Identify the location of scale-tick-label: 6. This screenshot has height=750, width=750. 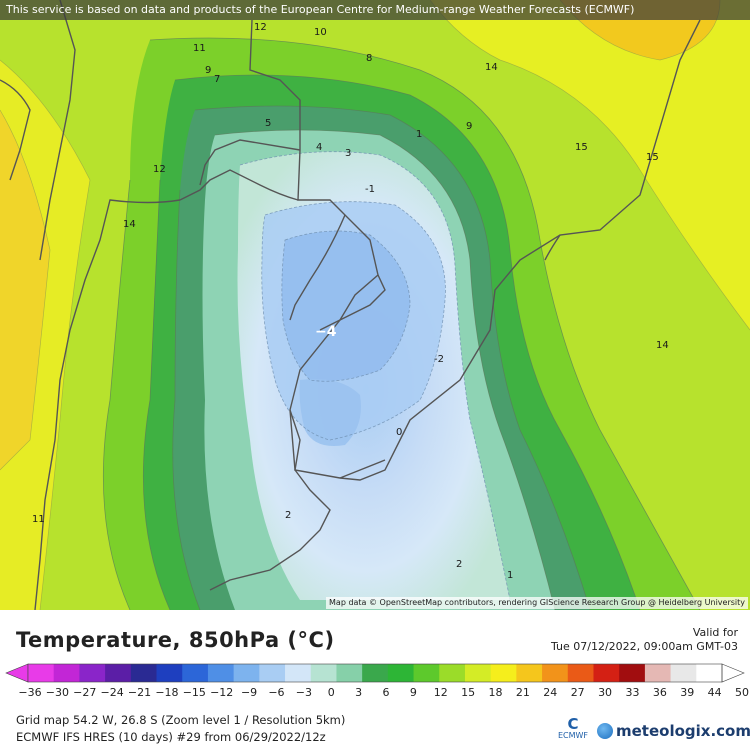
(386, 692).